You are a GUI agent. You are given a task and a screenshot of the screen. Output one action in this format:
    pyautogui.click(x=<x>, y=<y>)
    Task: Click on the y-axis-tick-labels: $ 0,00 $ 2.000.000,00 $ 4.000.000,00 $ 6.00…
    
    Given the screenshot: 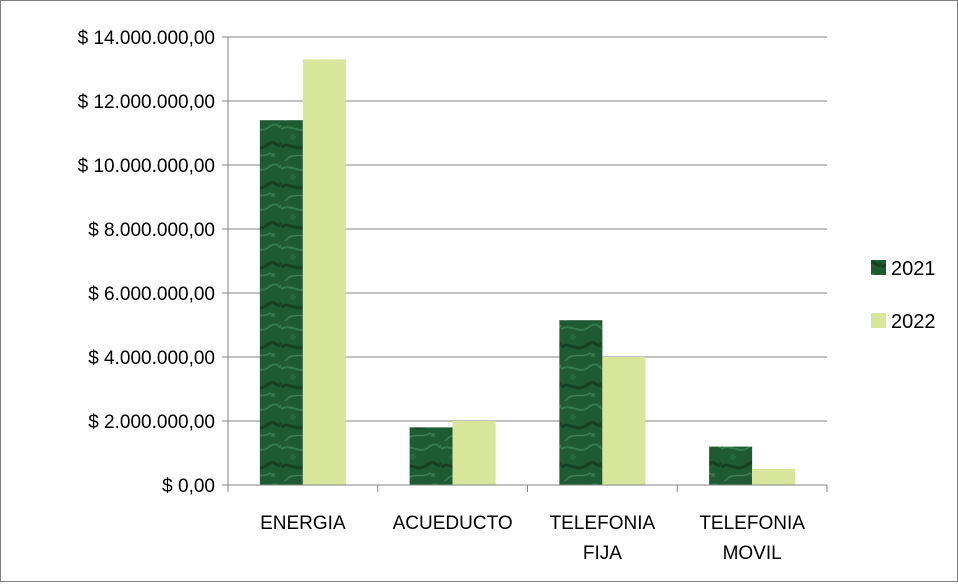 What is the action you would take?
    pyautogui.click(x=146, y=262)
    